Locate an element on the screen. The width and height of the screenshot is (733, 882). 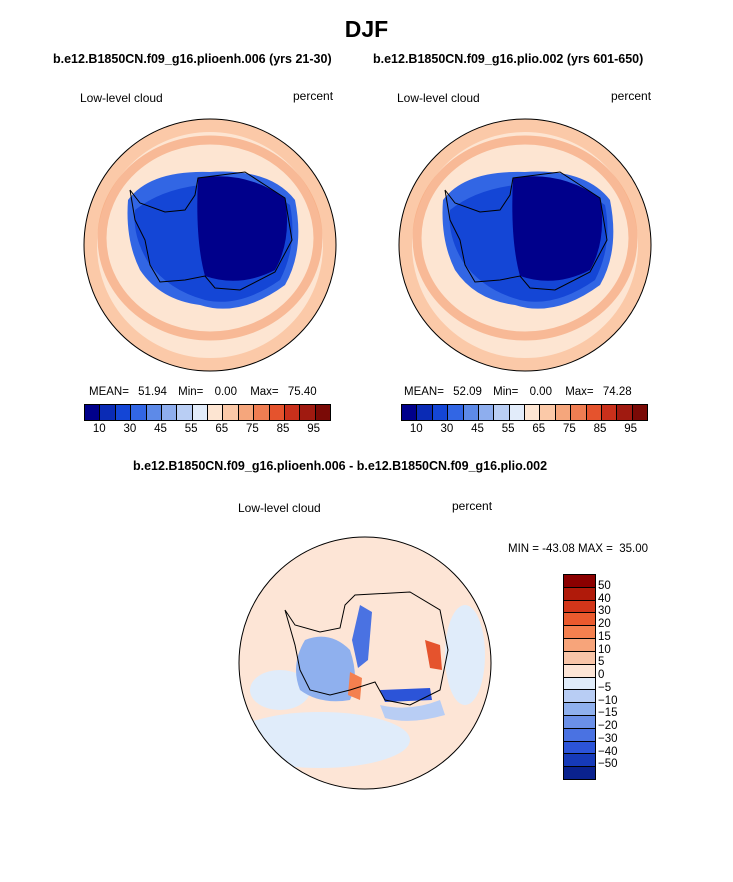
colorbar-tick-label: −10 is located at coordinates (608, 700).